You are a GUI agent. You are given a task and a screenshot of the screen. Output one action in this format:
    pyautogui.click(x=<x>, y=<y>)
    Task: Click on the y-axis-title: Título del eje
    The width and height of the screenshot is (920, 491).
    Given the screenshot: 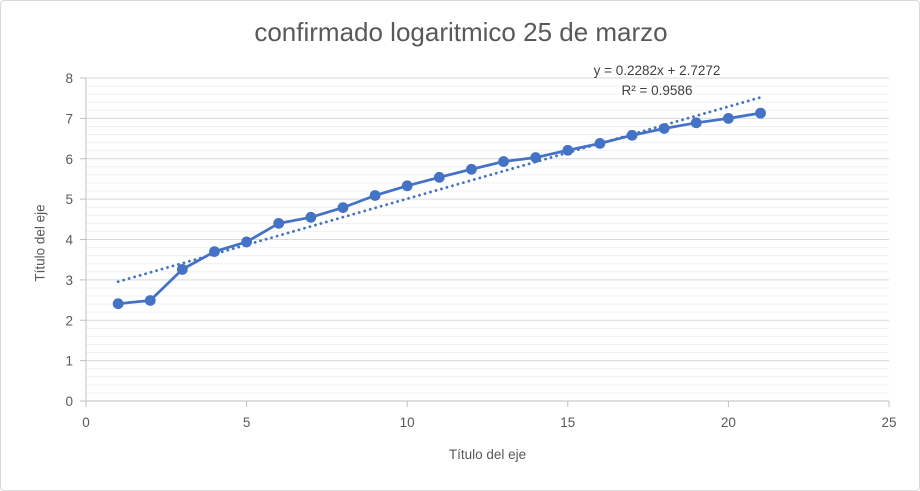 What is the action you would take?
    pyautogui.click(x=40, y=243)
    